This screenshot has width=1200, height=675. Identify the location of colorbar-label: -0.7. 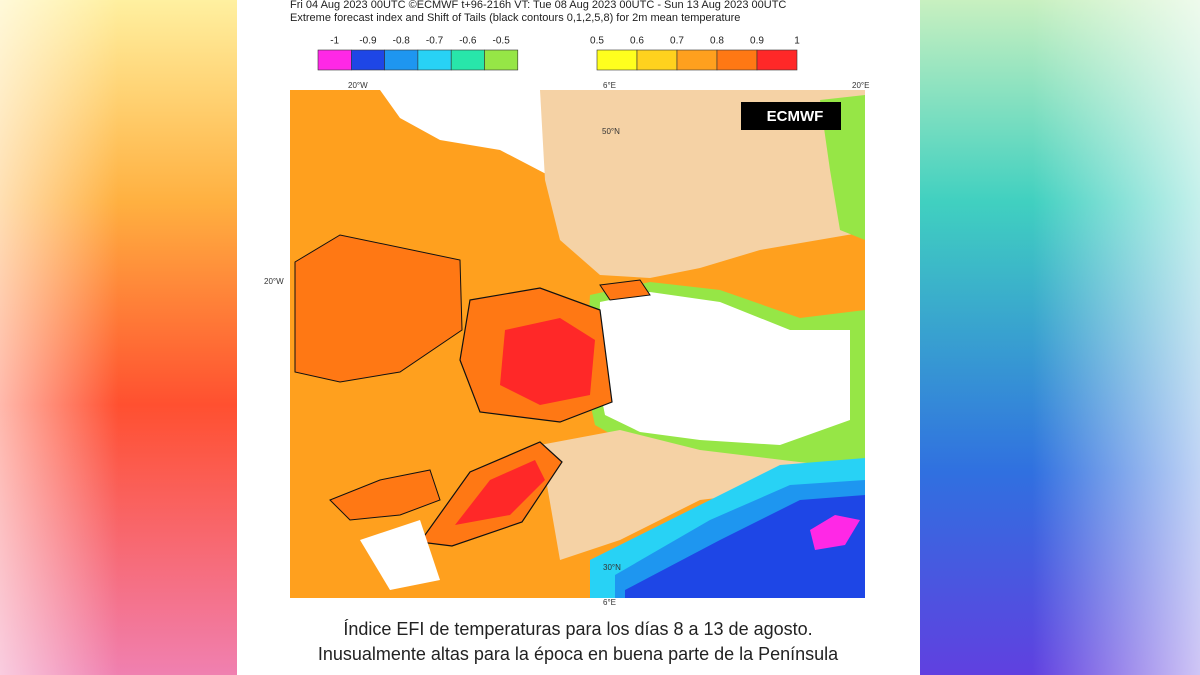
(435, 41).